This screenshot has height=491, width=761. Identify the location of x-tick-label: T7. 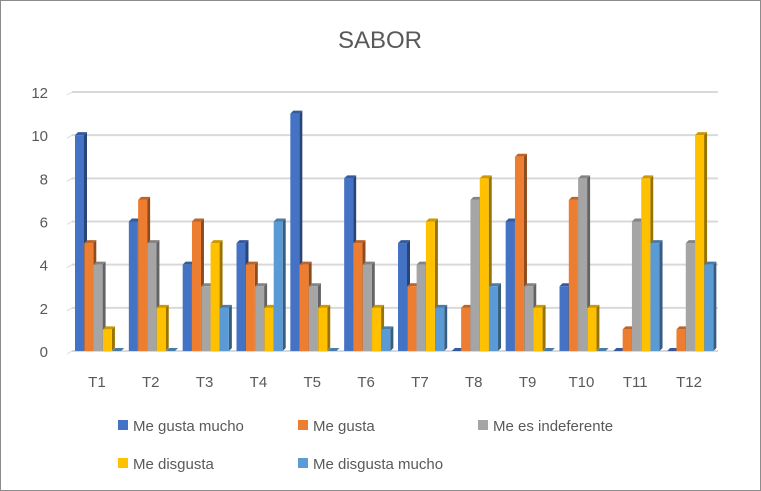
(420, 382).